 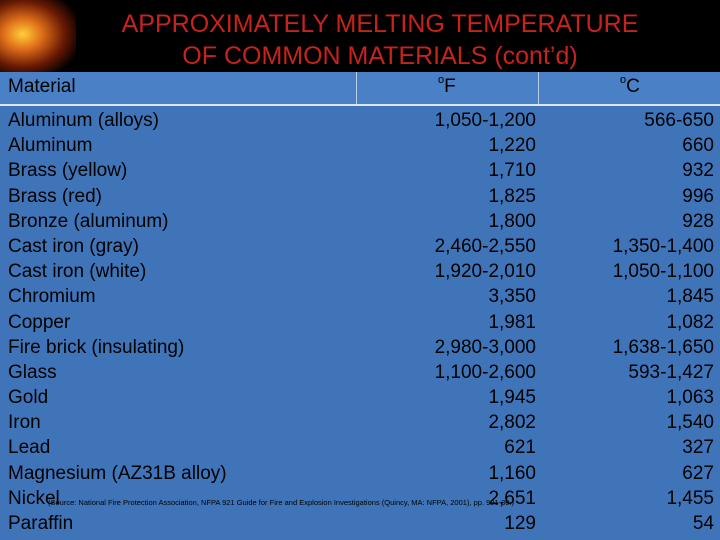 I want to click on fahrenheit-cell: 1,800, so click(x=512, y=221).